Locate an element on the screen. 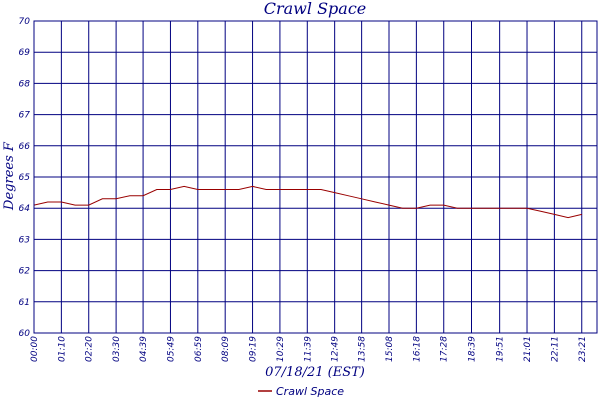 This screenshot has width=600, height=400. y-tick-61: 61 is located at coordinates (24, 303).